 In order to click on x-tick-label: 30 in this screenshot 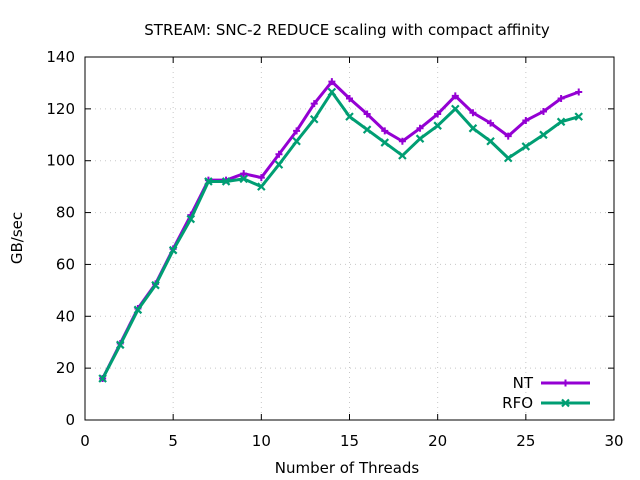, I will do `click(613, 441)`.